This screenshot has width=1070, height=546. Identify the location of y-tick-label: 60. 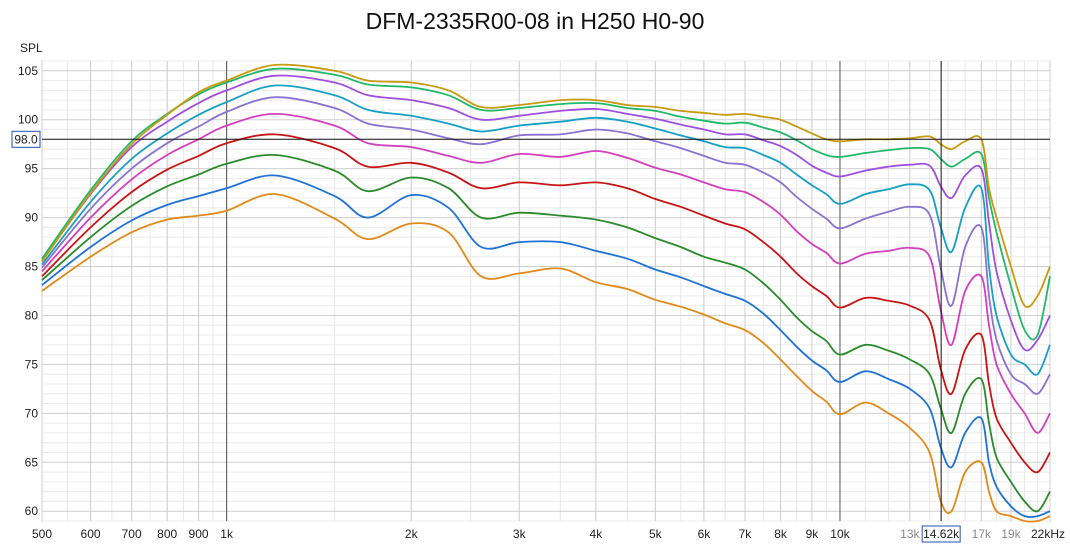
(32, 511).